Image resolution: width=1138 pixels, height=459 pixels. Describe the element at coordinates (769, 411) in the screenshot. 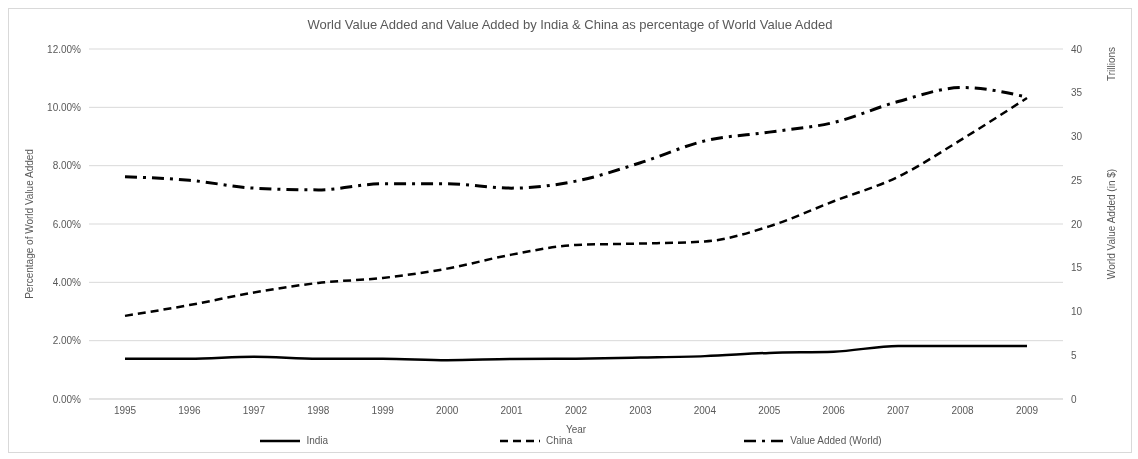

I see `x-tick-label: 2005` at that location.